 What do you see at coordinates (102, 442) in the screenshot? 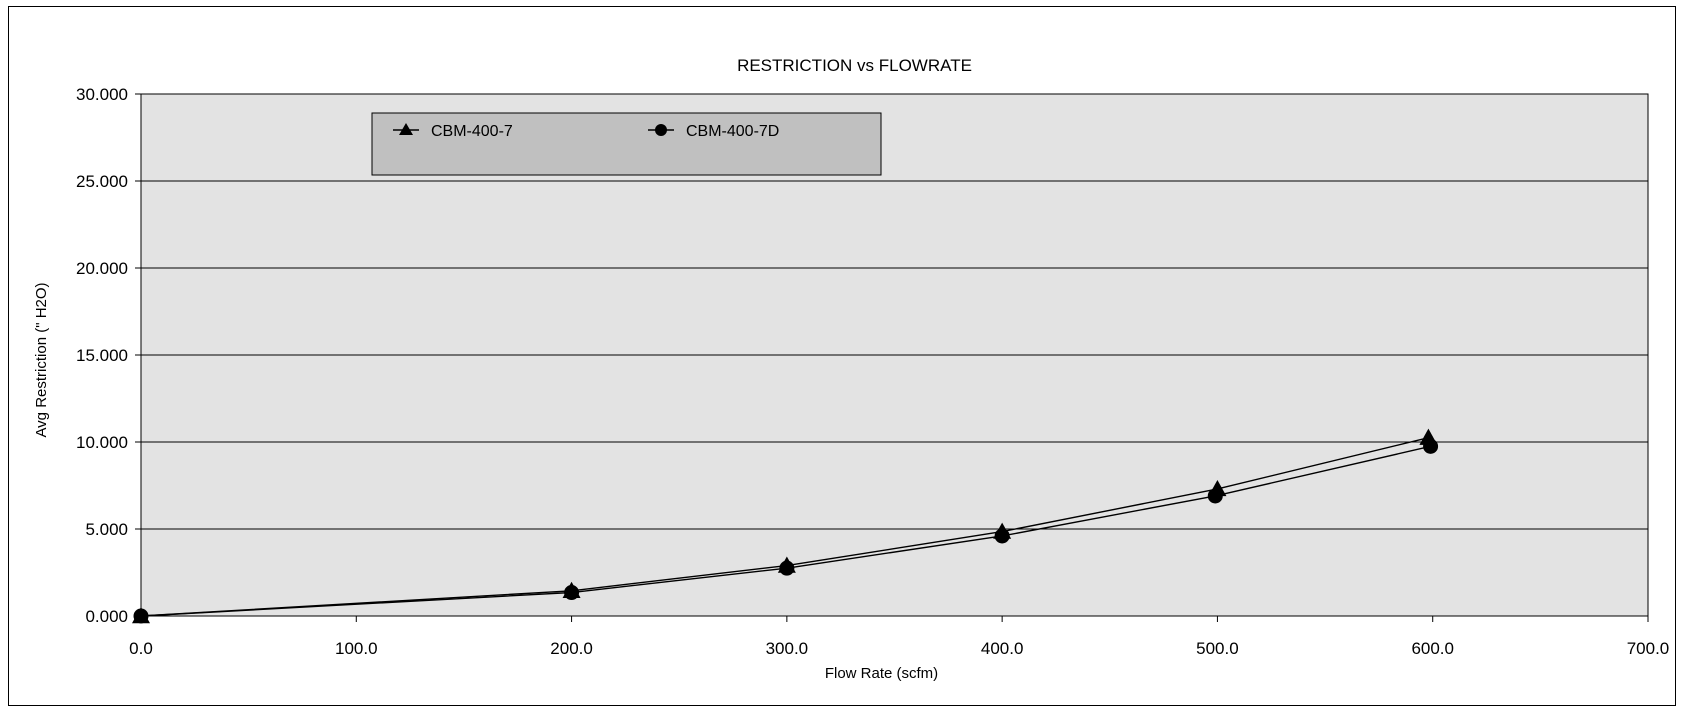
I see `y-tick-label: 10.000` at bounding box center [102, 442].